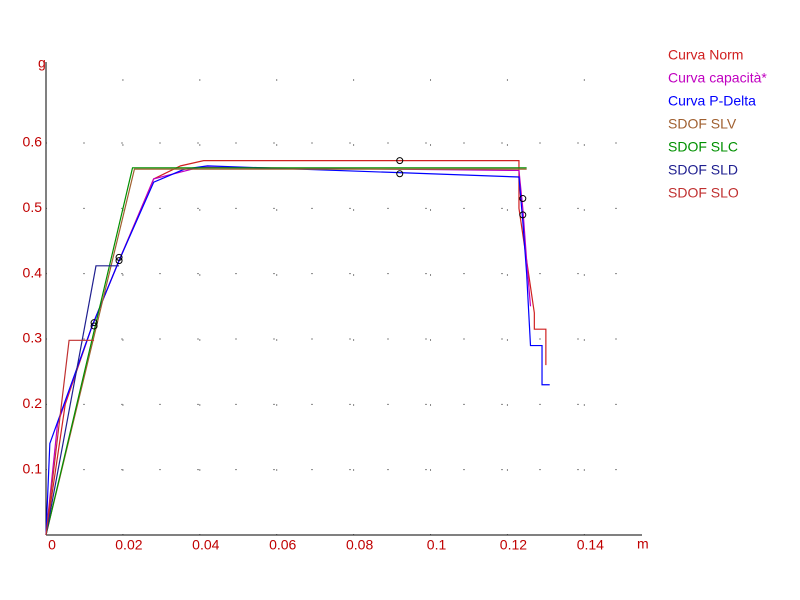  I want to click on y-axis-label: g, so click(42, 63).